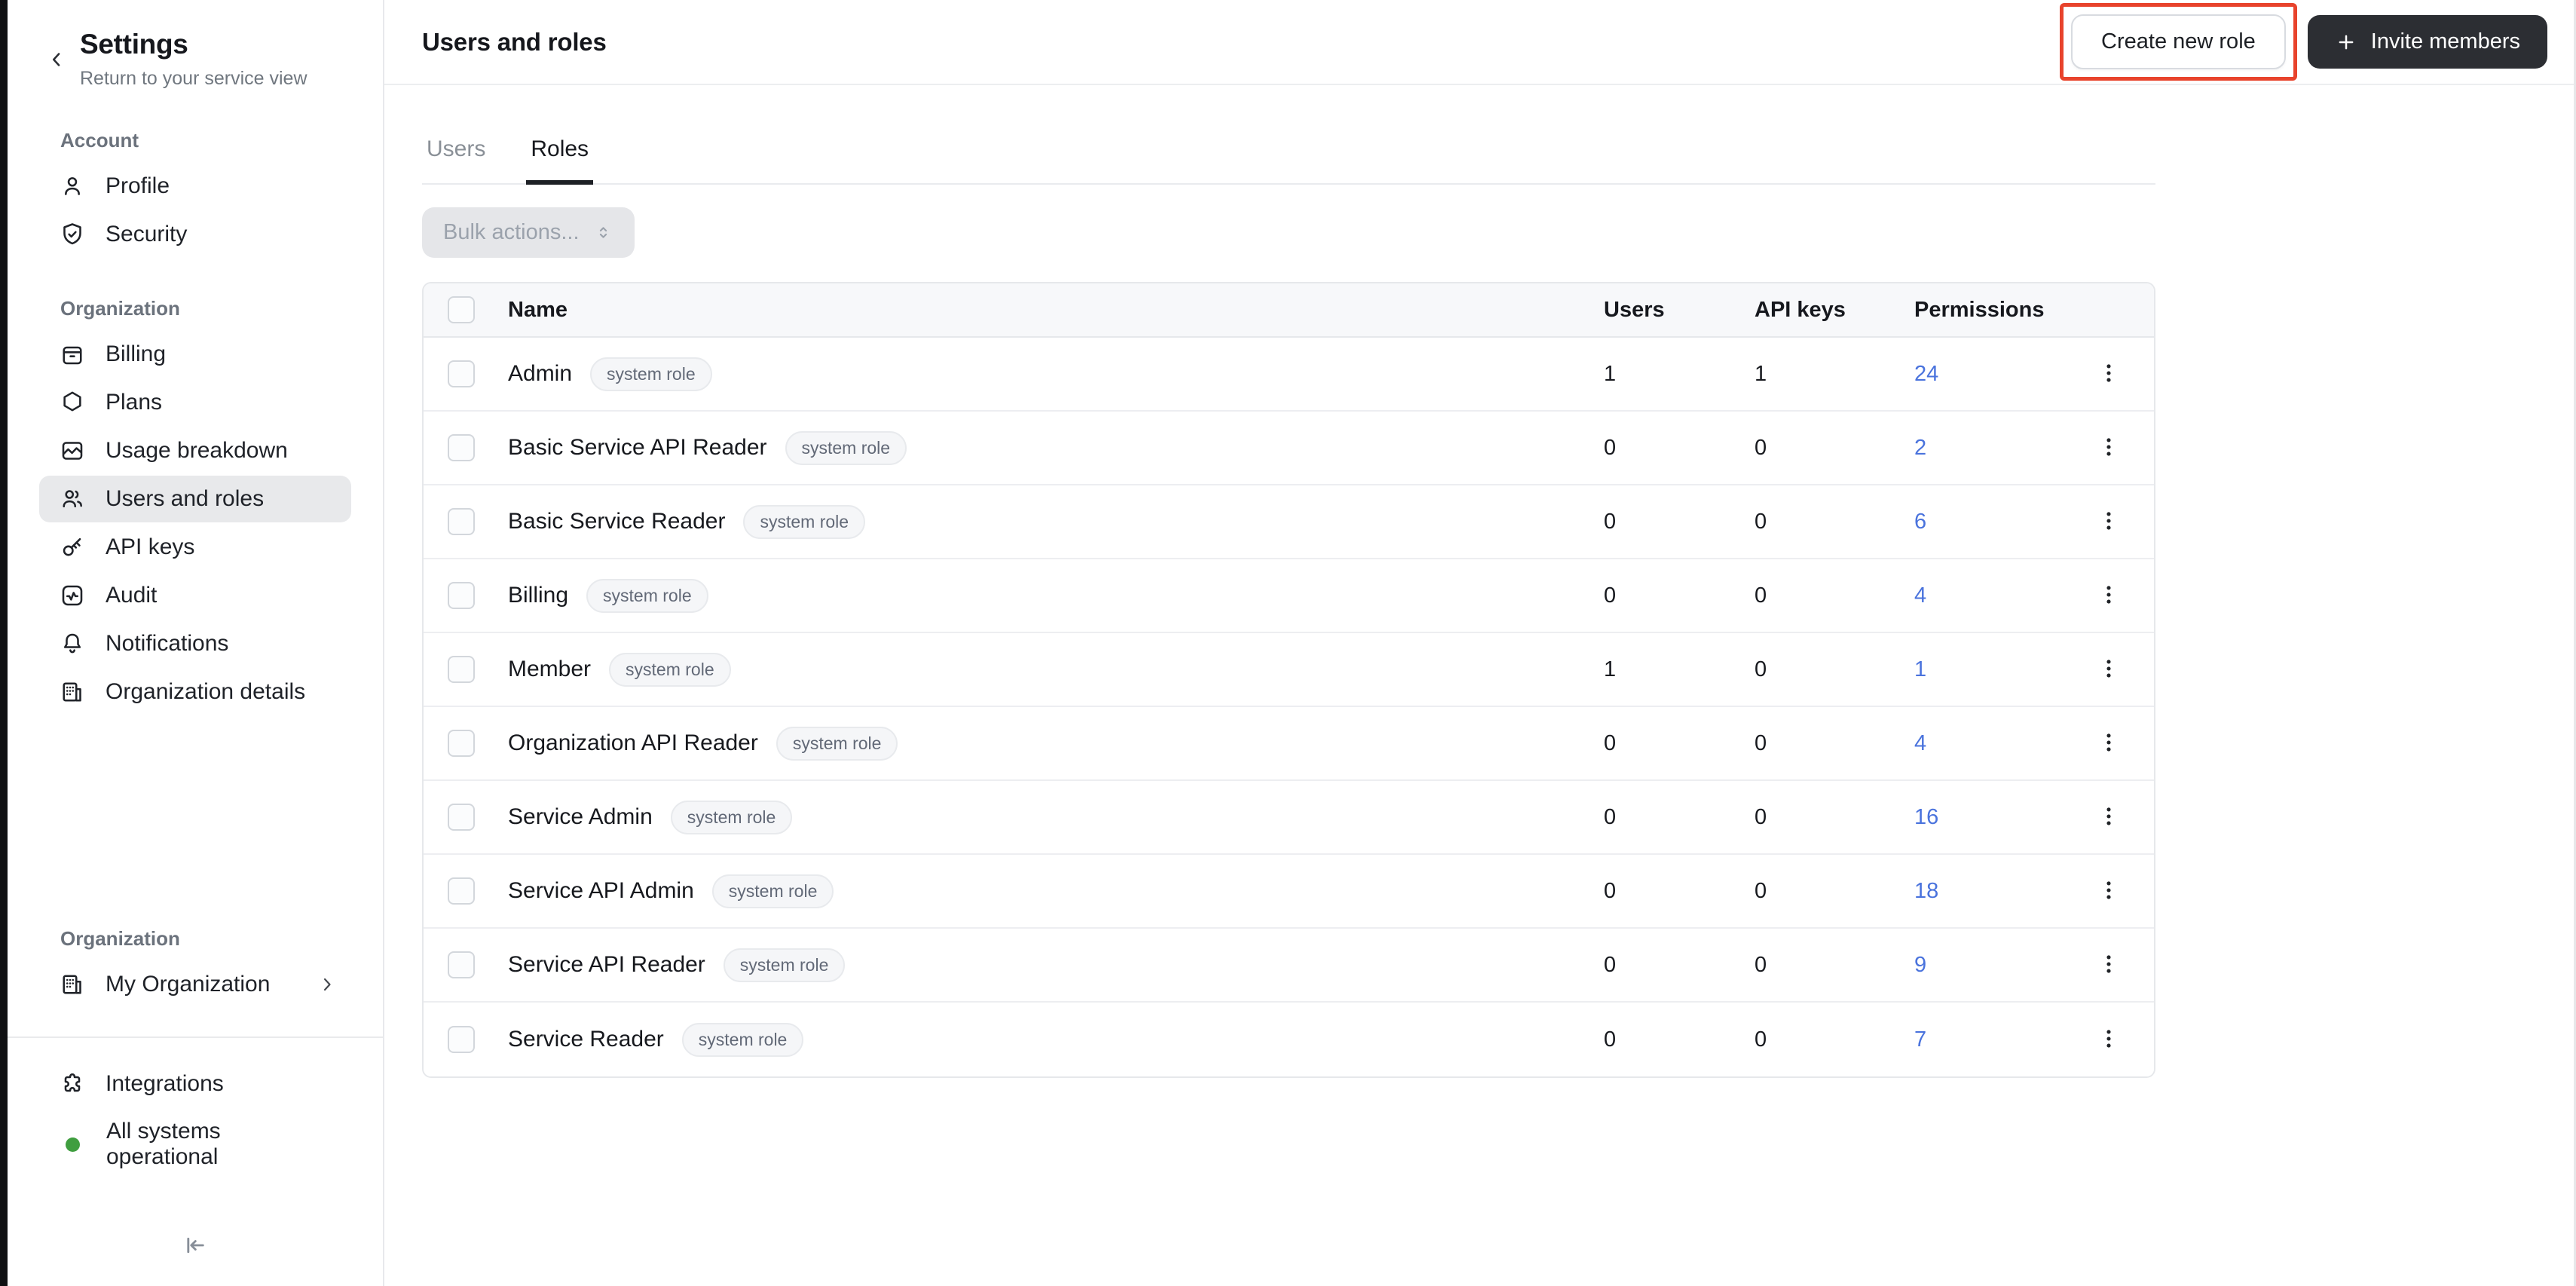 The width and height of the screenshot is (2576, 1286). I want to click on sidebar-item-notifications: Notifications, so click(195, 643).